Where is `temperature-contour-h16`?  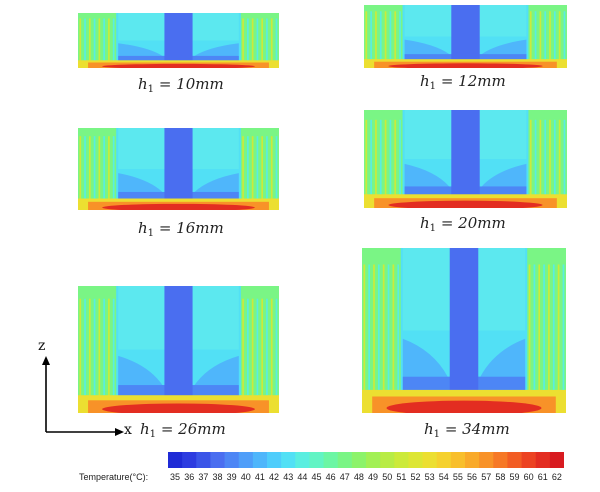 temperature-contour-h16 is located at coordinates (178, 169).